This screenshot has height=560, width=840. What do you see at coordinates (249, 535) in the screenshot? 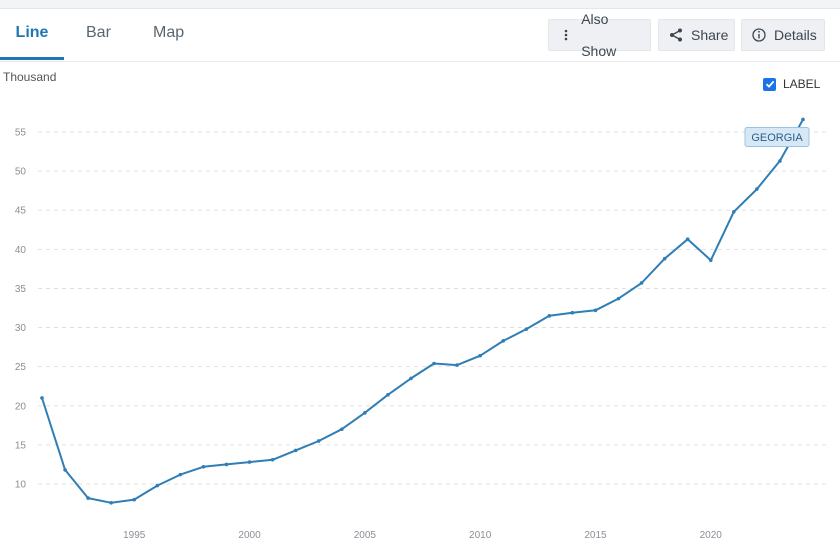
I see `x-tick-label: 2000` at bounding box center [249, 535].